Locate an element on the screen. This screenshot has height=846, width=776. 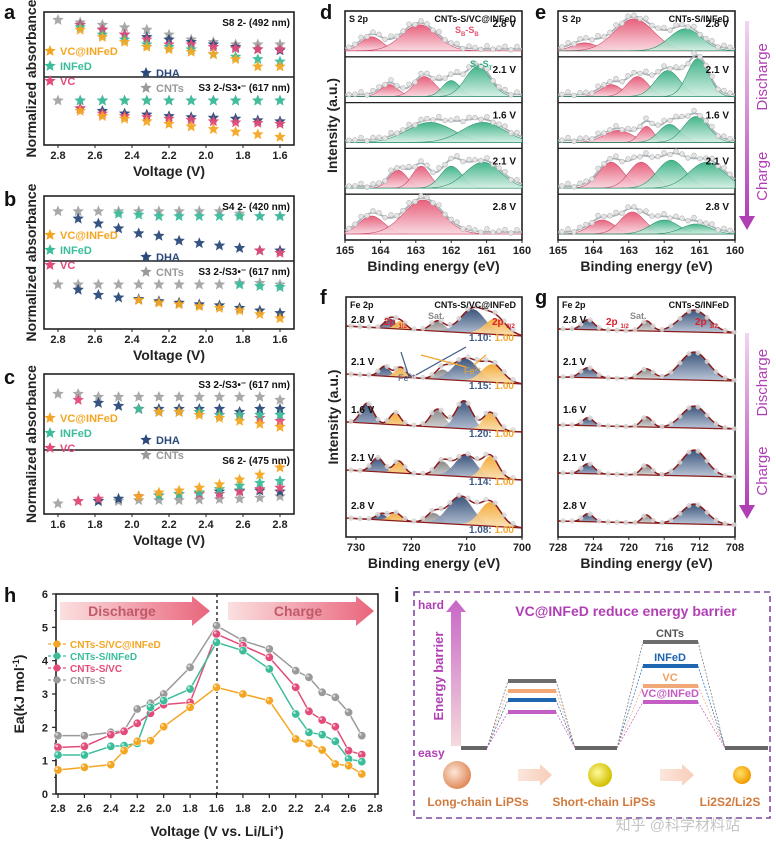
legend-label: VC@INFeD is located at coordinates (89, 236).